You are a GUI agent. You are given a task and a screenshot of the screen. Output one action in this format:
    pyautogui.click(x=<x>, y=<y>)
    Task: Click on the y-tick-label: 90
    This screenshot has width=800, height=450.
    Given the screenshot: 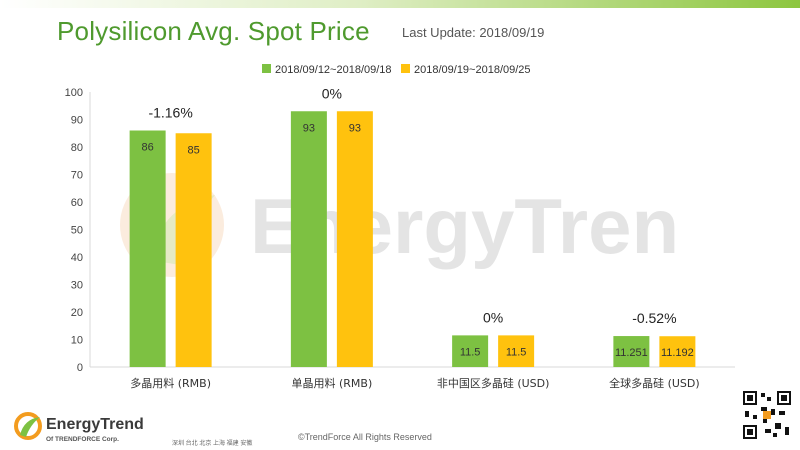 What is the action you would take?
    pyautogui.click(x=77, y=121)
    